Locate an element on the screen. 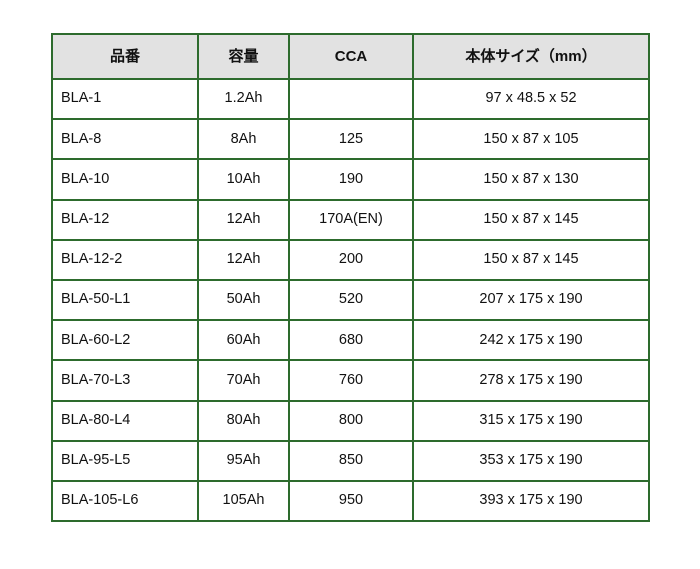 The image size is (700, 569). cell-part-number: BLA-105-L6 is located at coordinates (125, 501).